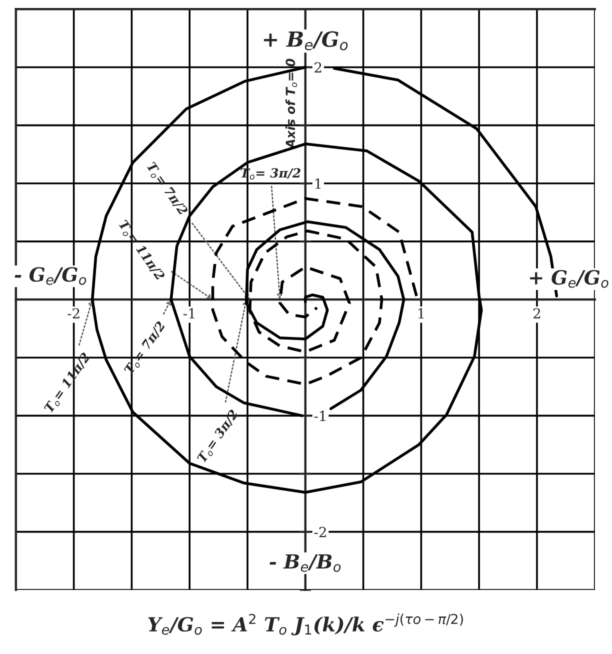 This screenshot has width=612, height=654. What do you see at coordinates (306, 40) in the screenshot?
I see `y-axis-title: + B$_{e}$/G$_{o}$` at bounding box center [306, 40].